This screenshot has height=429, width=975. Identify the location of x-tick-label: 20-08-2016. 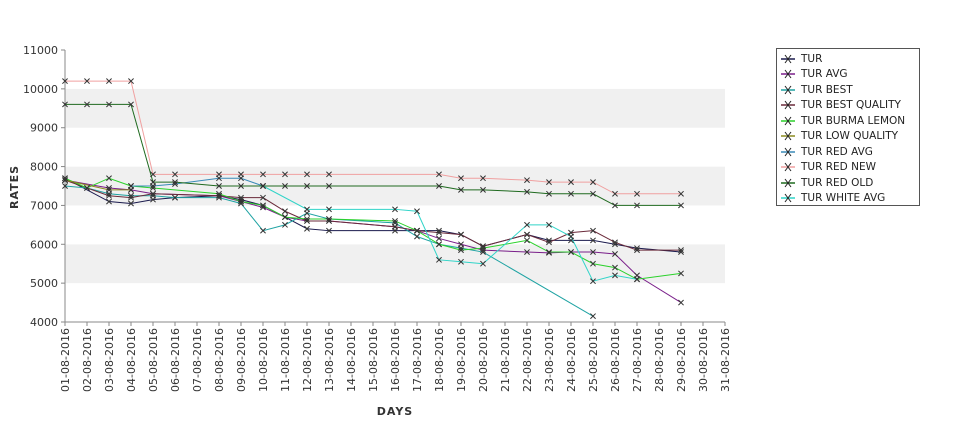
(483, 360).